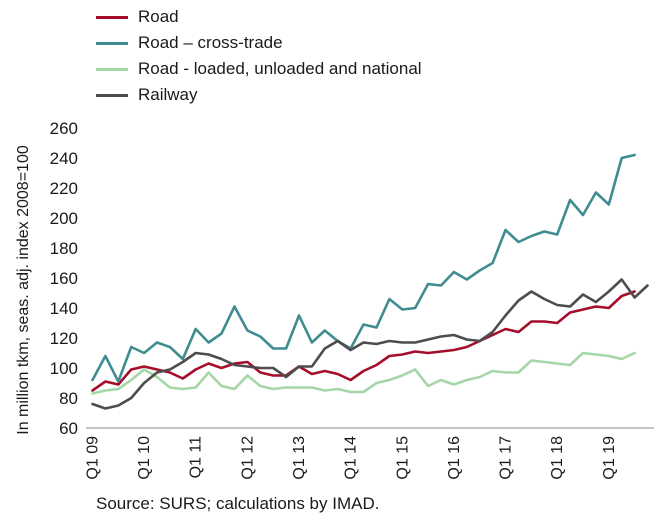  What do you see at coordinates (112, 95) in the screenshot?
I see `legend-swatch-railway` at bounding box center [112, 95].